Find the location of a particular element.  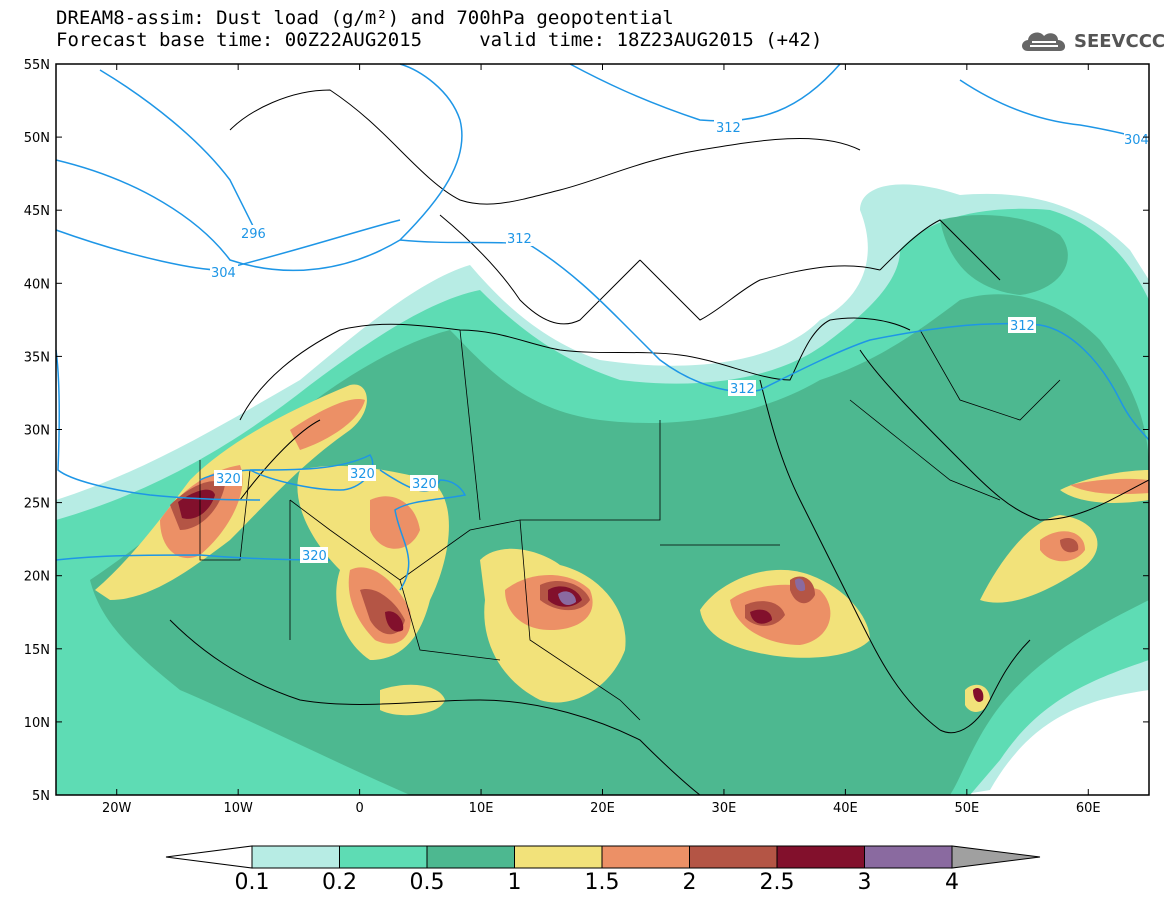

colorbar-label: 0.5 is located at coordinates (427, 882).